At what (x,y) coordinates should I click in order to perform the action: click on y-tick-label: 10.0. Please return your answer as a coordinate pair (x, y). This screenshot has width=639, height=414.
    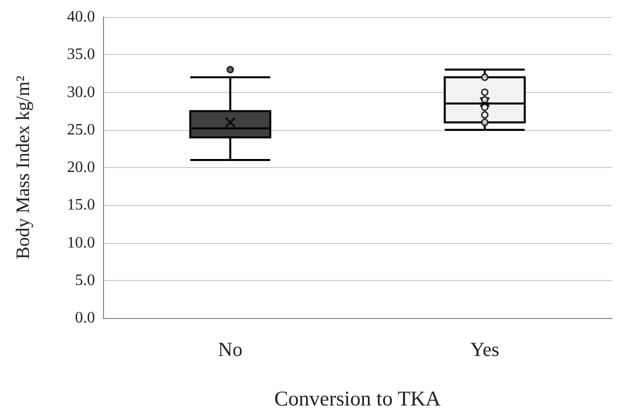
    Looking at the image, I should click on (81, 243).